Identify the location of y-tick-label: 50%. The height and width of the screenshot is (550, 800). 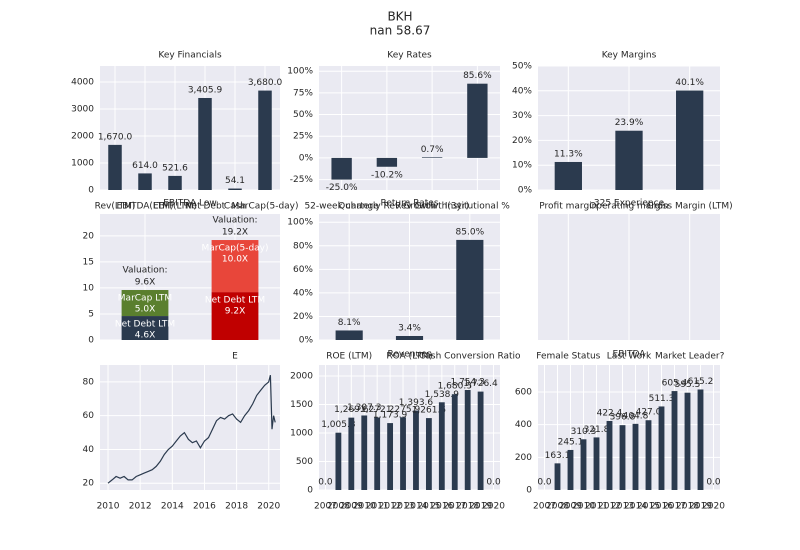
(522, 67).